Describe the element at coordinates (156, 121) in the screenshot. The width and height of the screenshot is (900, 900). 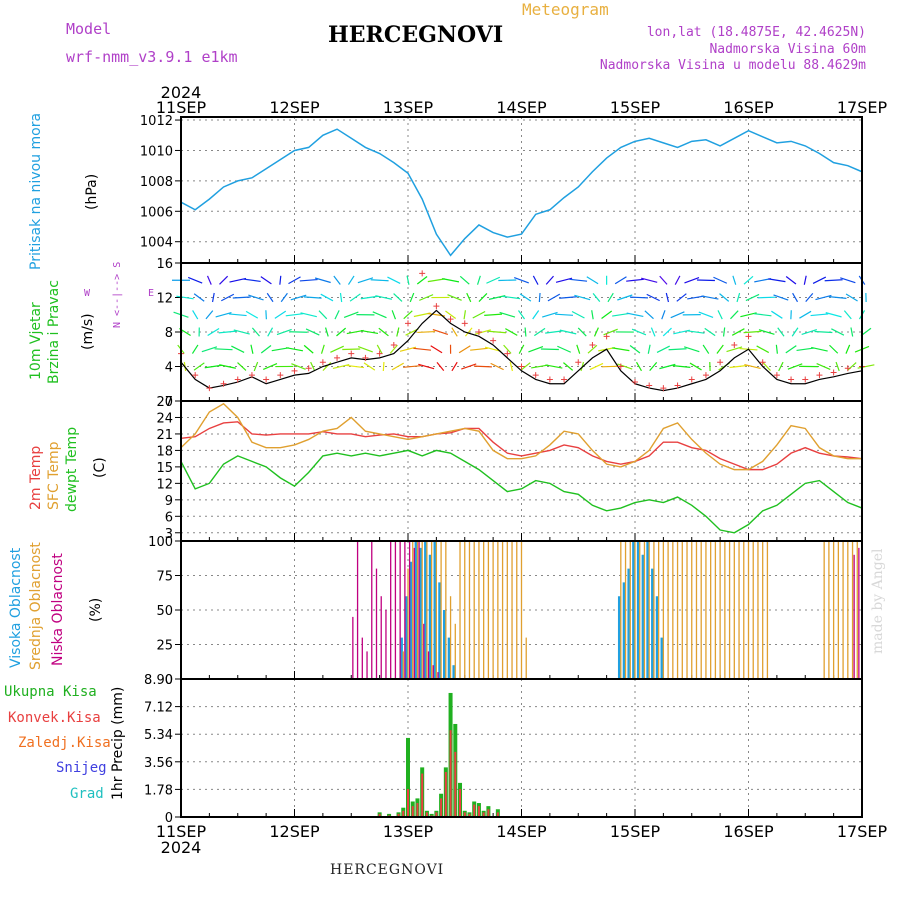
I see `y-tick-label: 1012` at that location.